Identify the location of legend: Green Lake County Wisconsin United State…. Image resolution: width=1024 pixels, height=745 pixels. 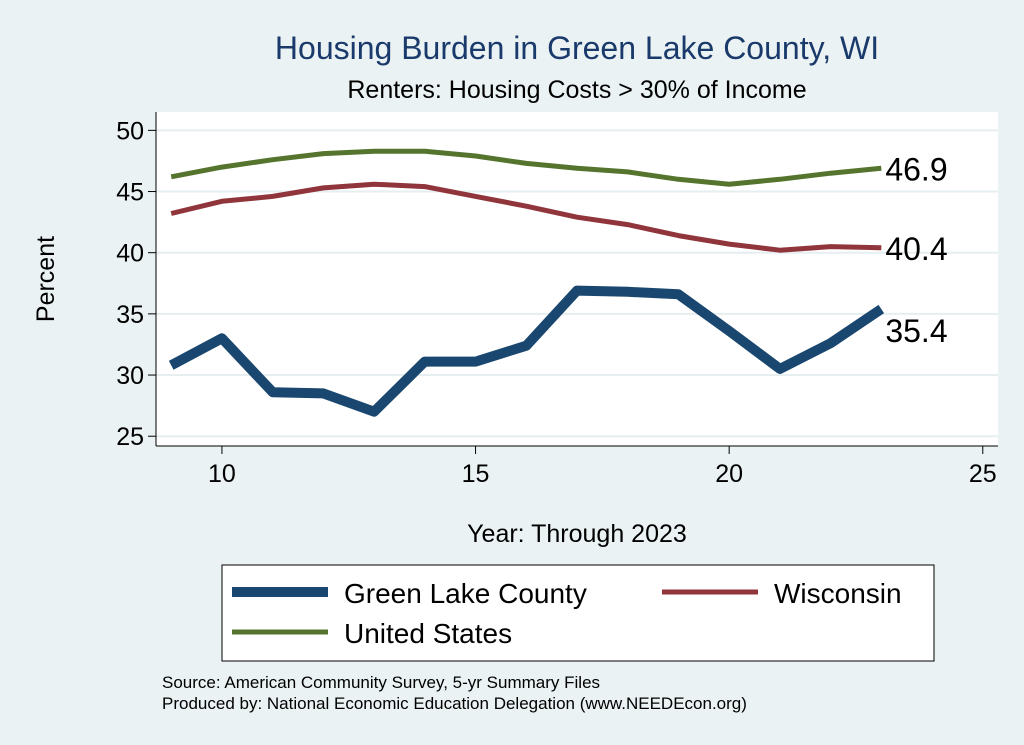
(578, 613).